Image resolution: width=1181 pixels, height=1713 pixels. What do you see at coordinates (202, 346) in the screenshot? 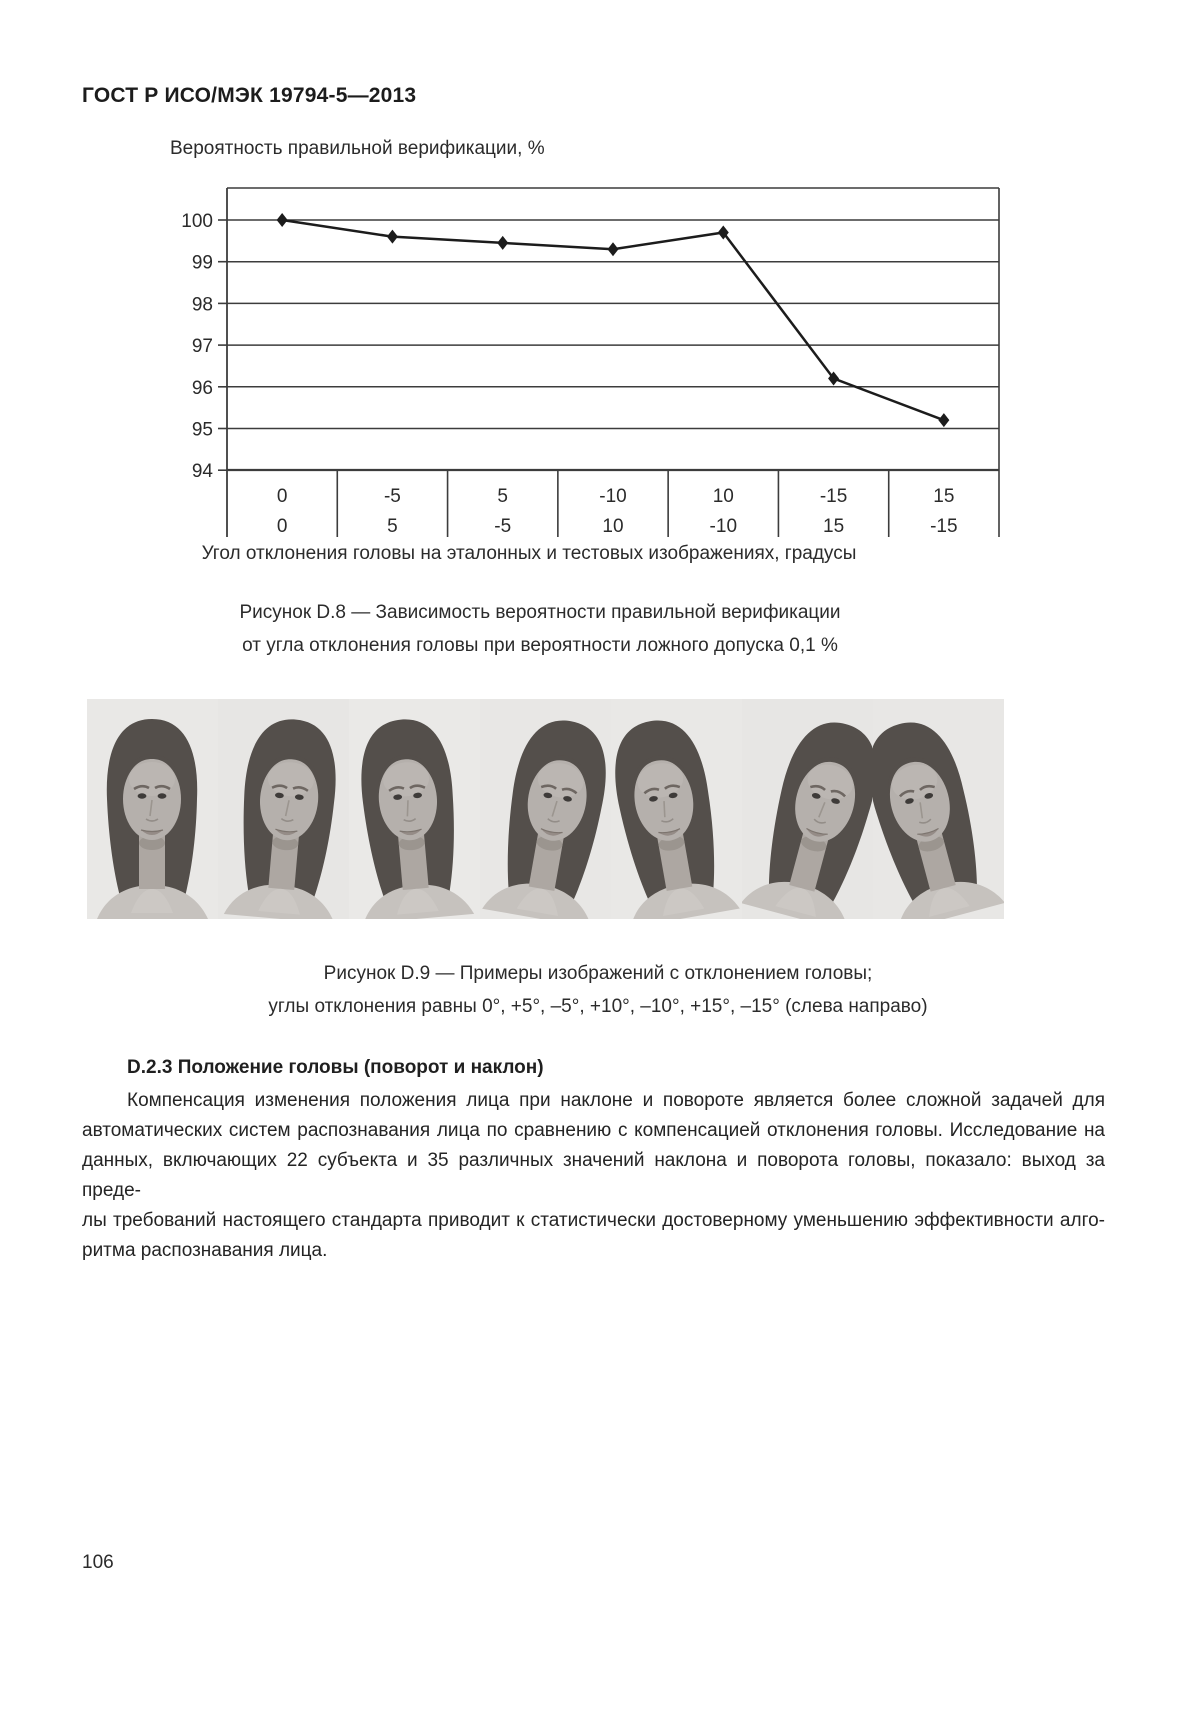
I see `y-tick-label: 97` at bounding box center [202, 346].